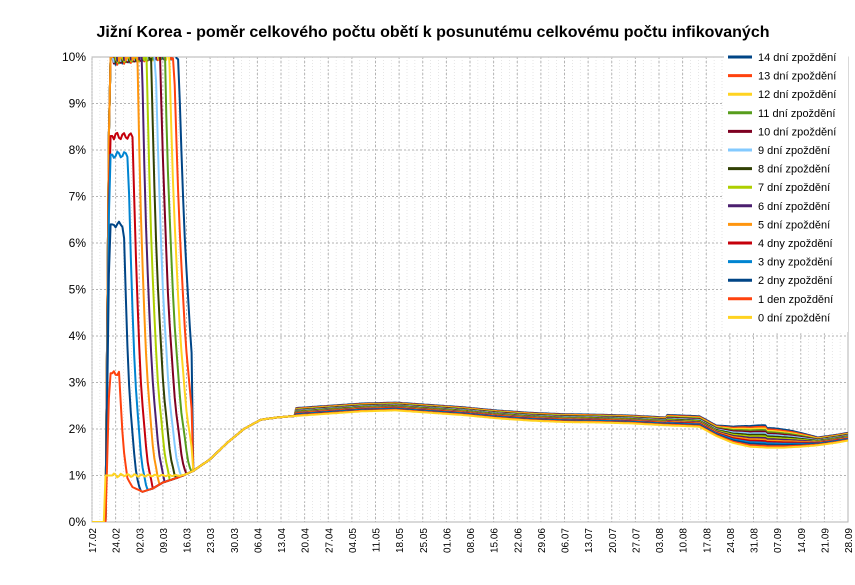 Image resolution: width=855 pixels, height=585 pixels. Describe the element at coordinates (797, 132) in the screenshot. I see `legend-label: 10 dní zpoždění` at that location.